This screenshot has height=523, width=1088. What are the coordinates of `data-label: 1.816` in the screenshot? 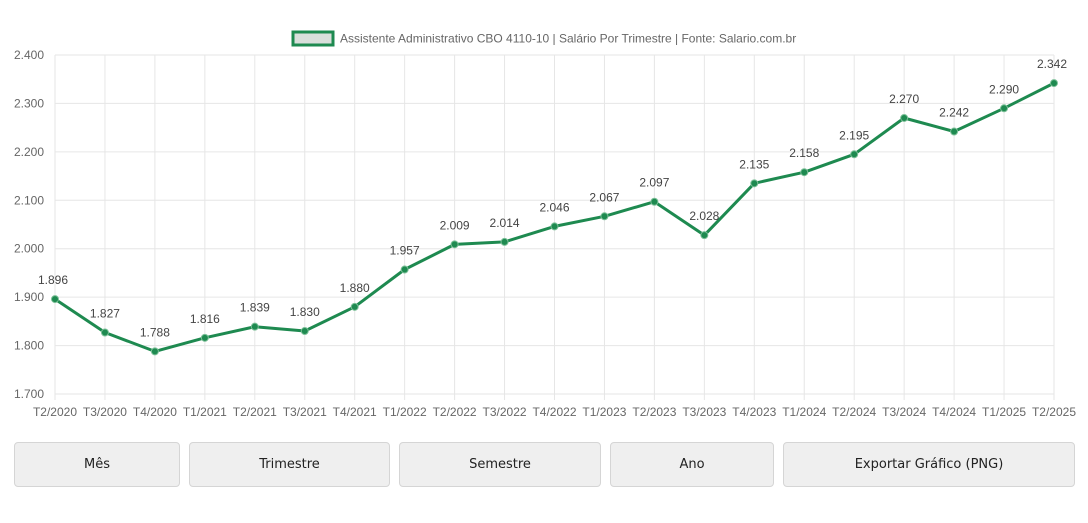 It's located at (205, 319).